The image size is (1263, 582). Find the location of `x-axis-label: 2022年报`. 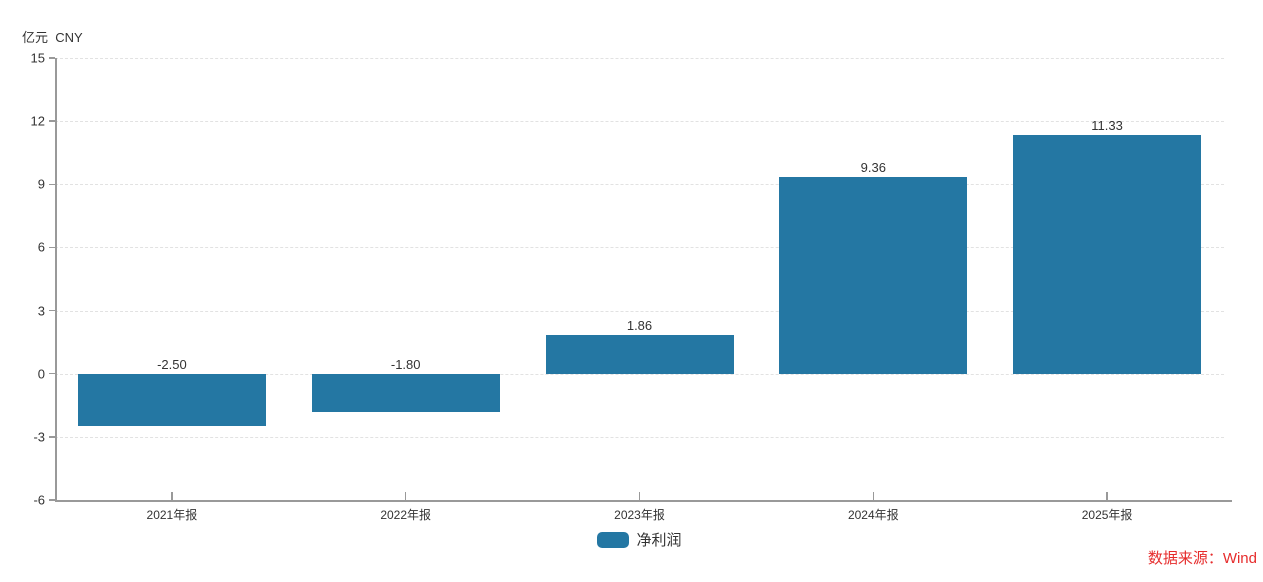

x-axis-label: 2022年报 is located at coordinates (406, 515).